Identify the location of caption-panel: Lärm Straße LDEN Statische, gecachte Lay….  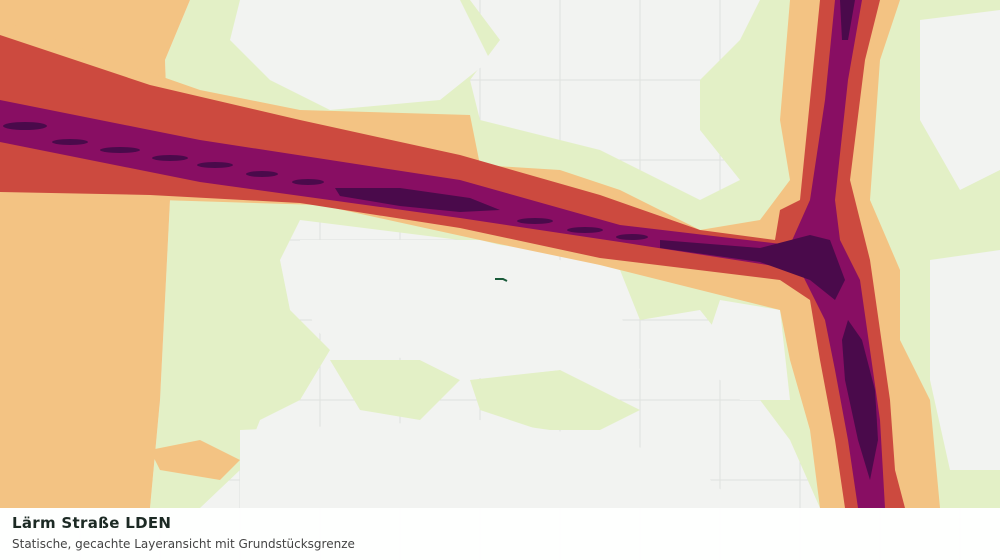
(500, 534).